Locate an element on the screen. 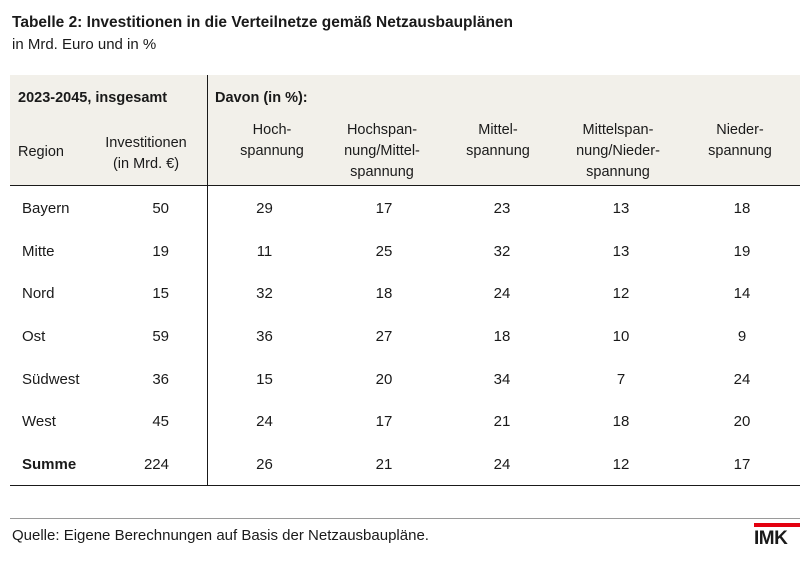  header-period: 2023-2045, insgesamt is located at coordinates (93, 98).